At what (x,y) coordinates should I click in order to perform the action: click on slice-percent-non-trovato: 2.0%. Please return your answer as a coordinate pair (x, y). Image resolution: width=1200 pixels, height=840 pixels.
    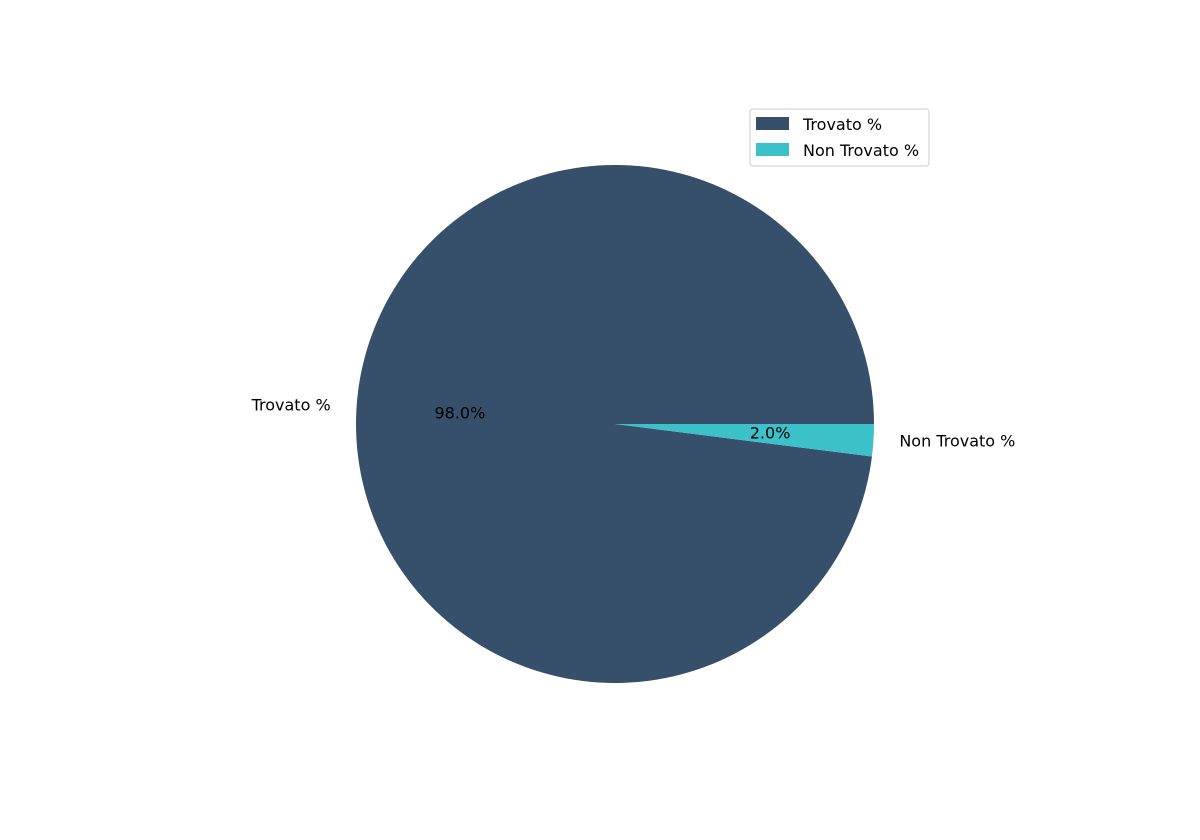
    Looking at the image, I should click on (770, 432).